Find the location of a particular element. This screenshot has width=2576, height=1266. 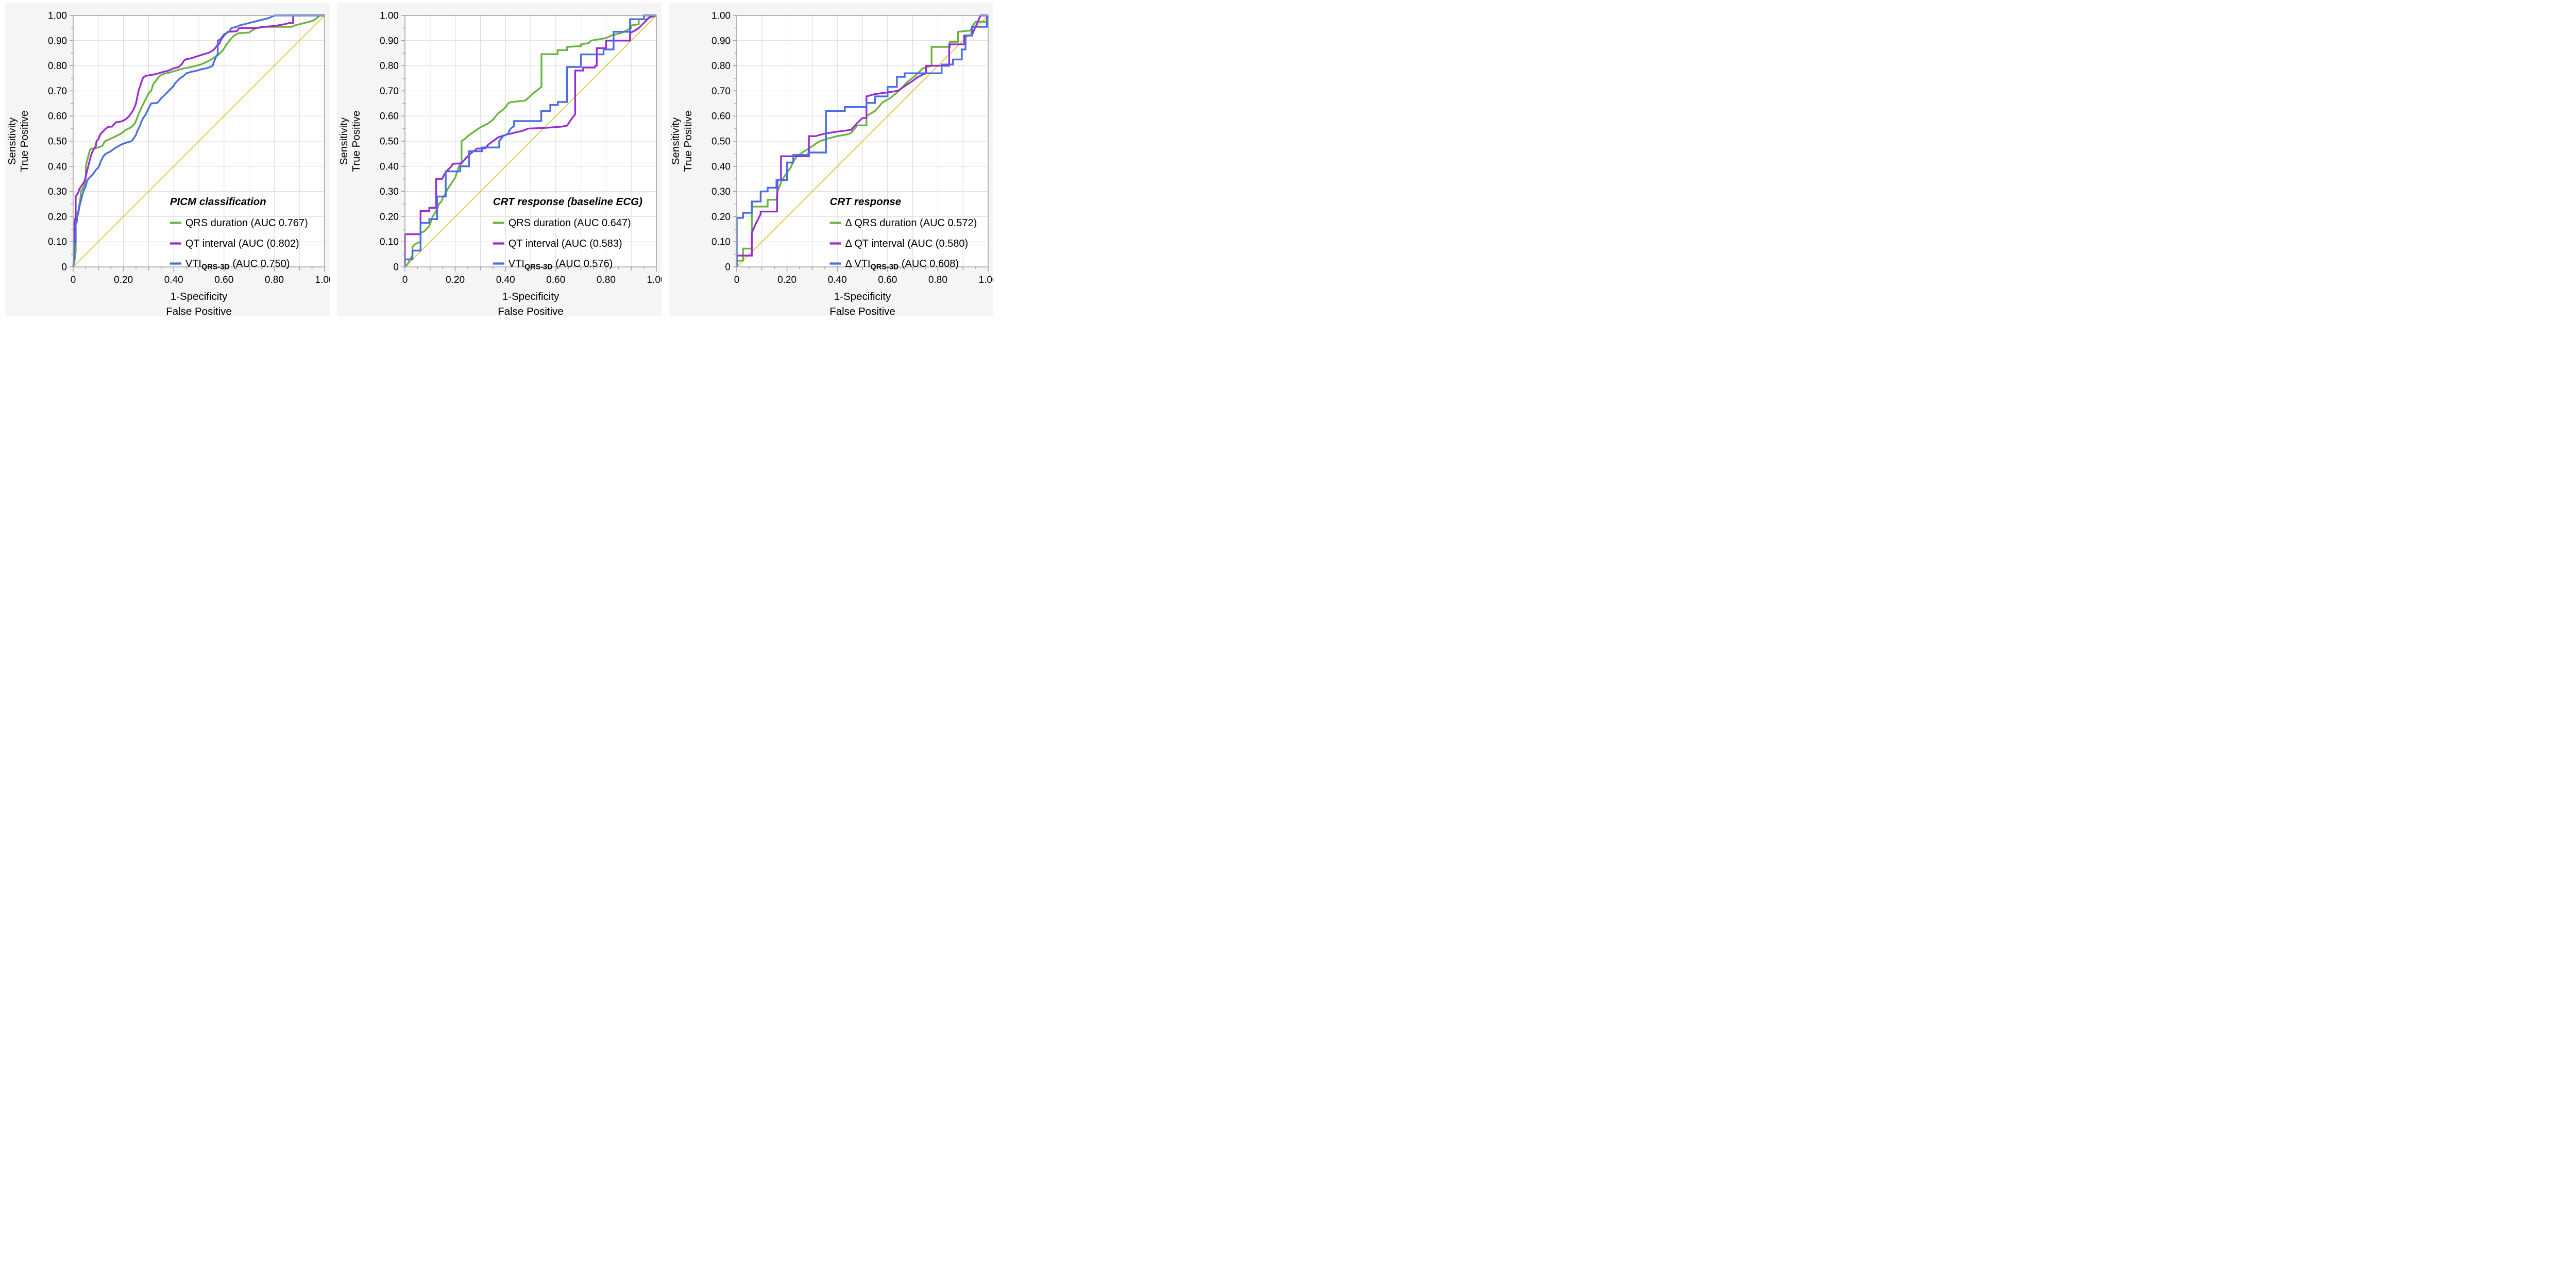

legend-label-vti-qrs-3d: VTIQRS-3D (AUC 0.576) is located at coordinates (561, 265).